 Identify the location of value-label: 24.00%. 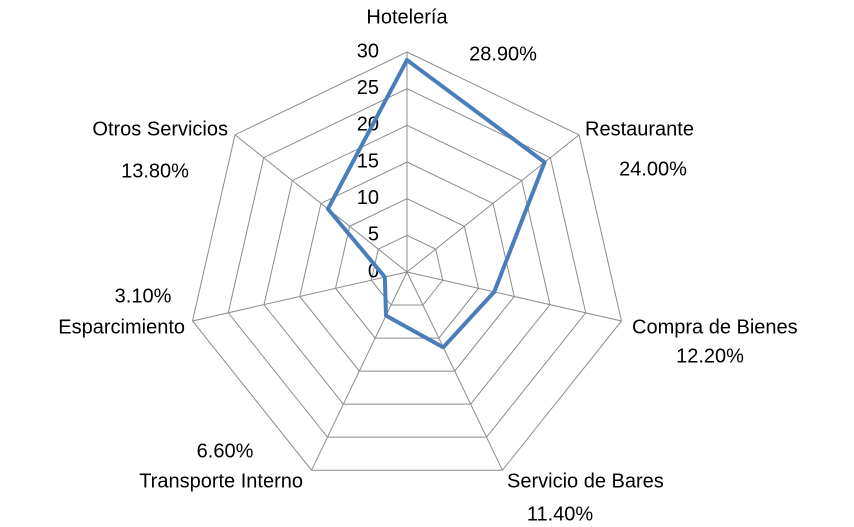
(653, 169).